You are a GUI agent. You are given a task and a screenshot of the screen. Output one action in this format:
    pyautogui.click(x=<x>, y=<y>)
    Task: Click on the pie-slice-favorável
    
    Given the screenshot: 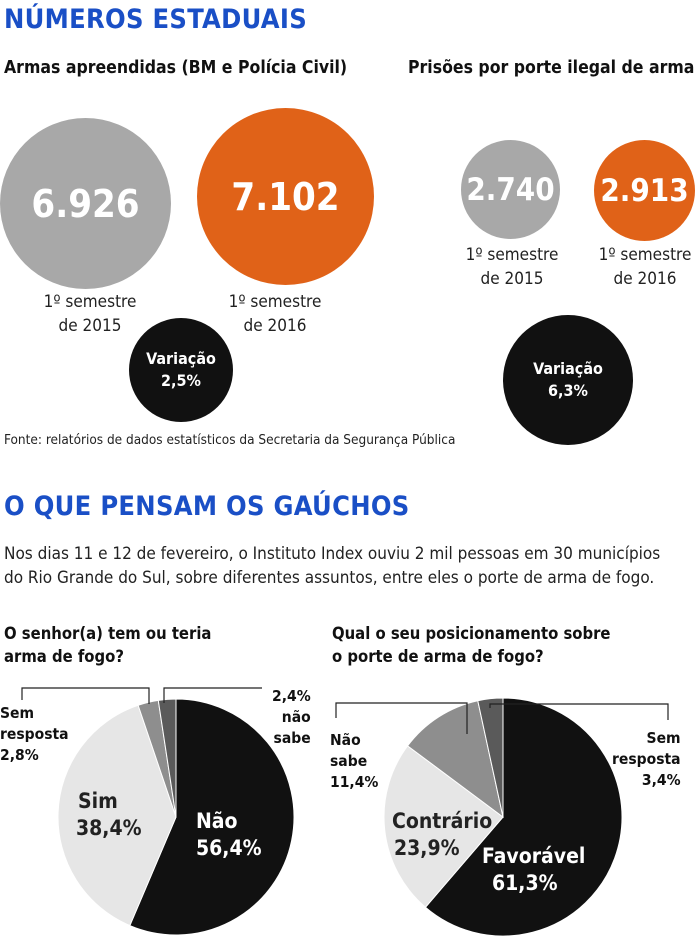 What is the action you would take?
    pyautogui.click(x=523, y=816)
    